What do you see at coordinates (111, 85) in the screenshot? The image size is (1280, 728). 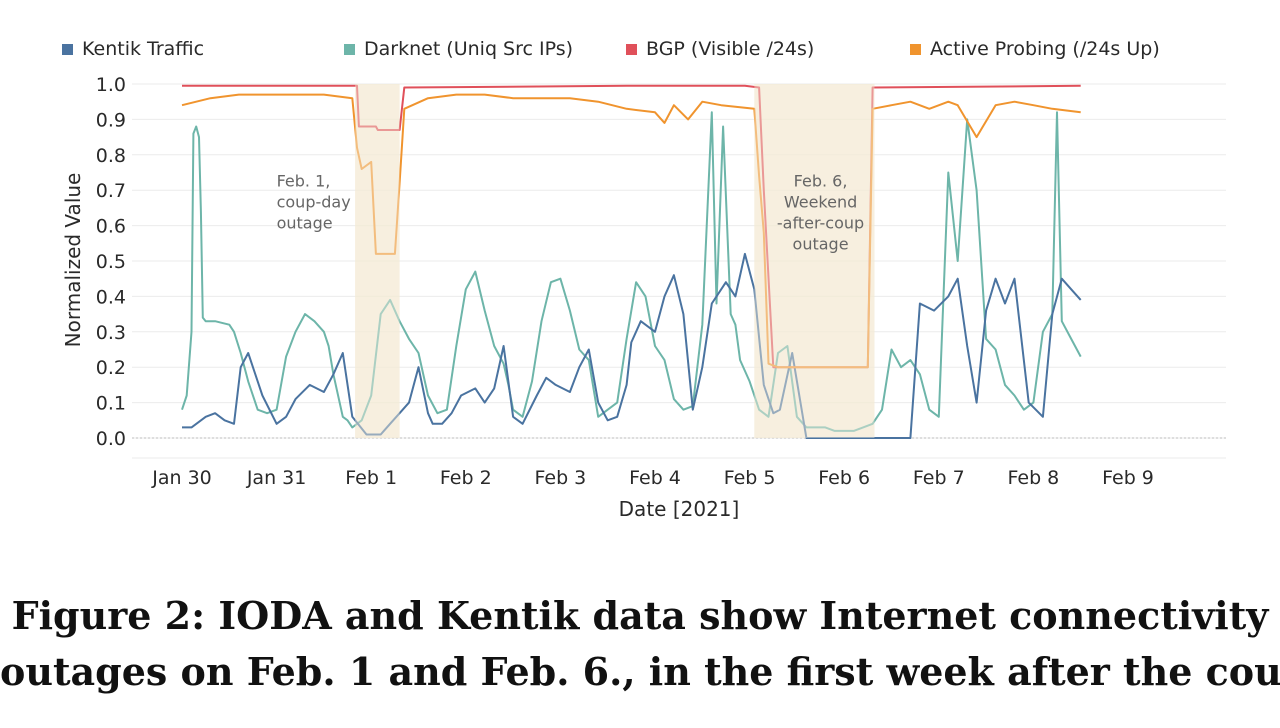 I see `y-tick-label: 1.0` at bounding box center [111, 85].